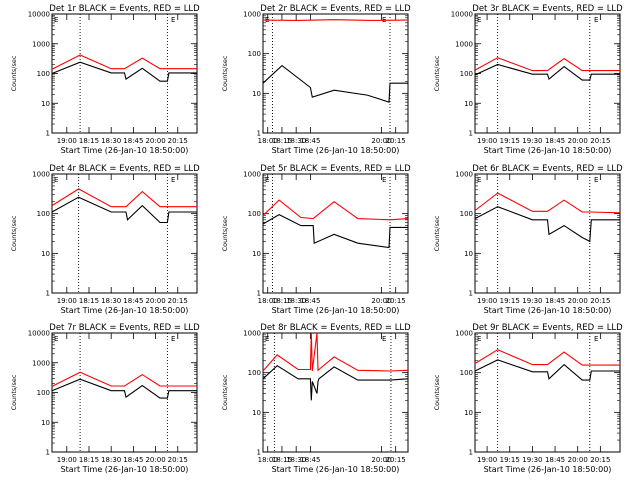 This screenshot has width=640, height=480. I want to click on panel-title: Det 8r BLACK = Events, RED = LLD, so click(335, 328).